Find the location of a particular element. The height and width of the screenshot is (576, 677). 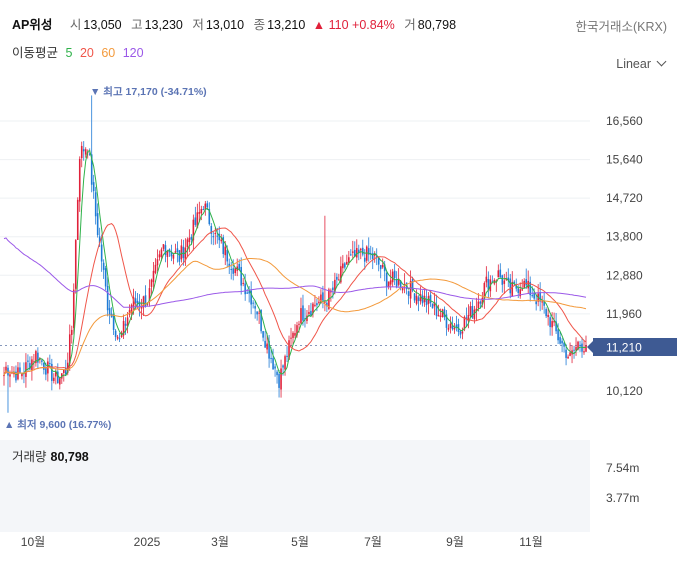

ma-legend: 이동평균 5 20 60 120 is located at coordinates (78, 51).